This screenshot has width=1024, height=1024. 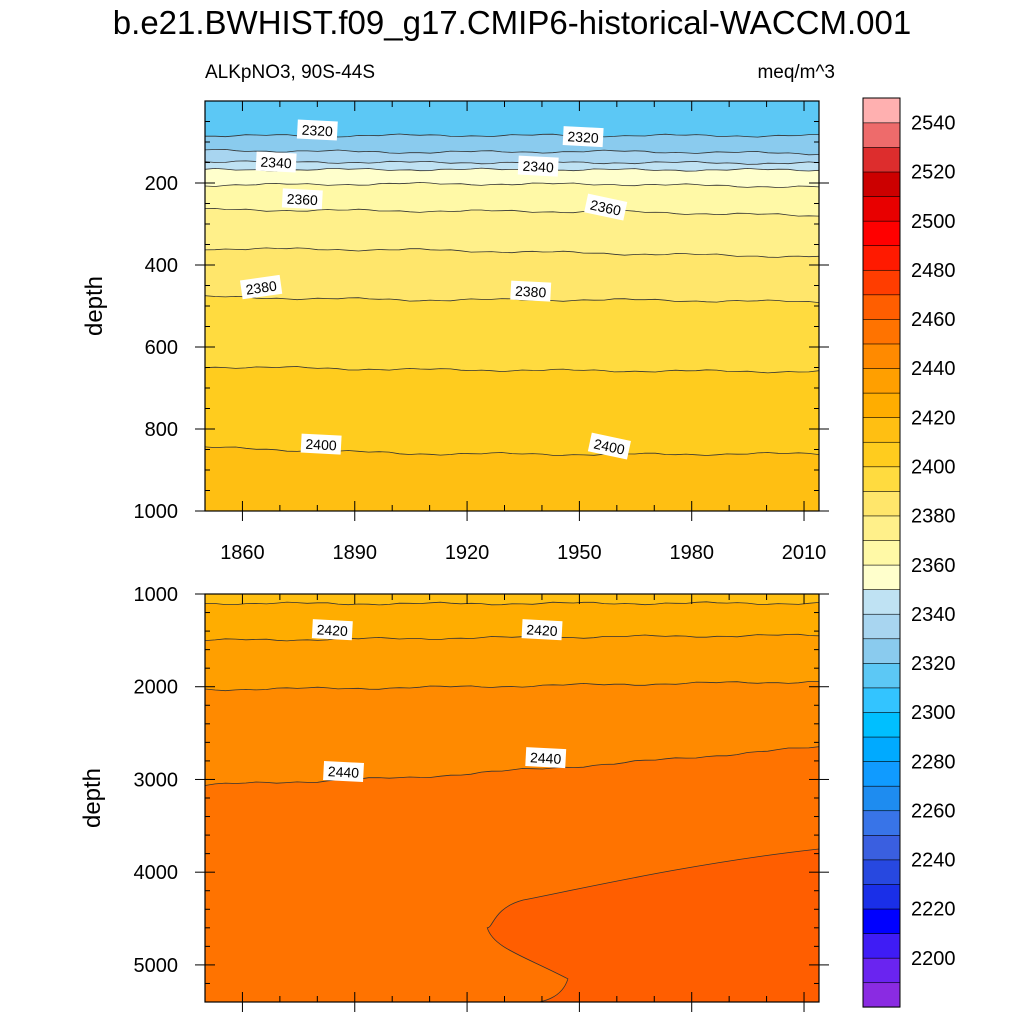 I want to click on colorbar-label: 2200, so click(x=933, y=959).